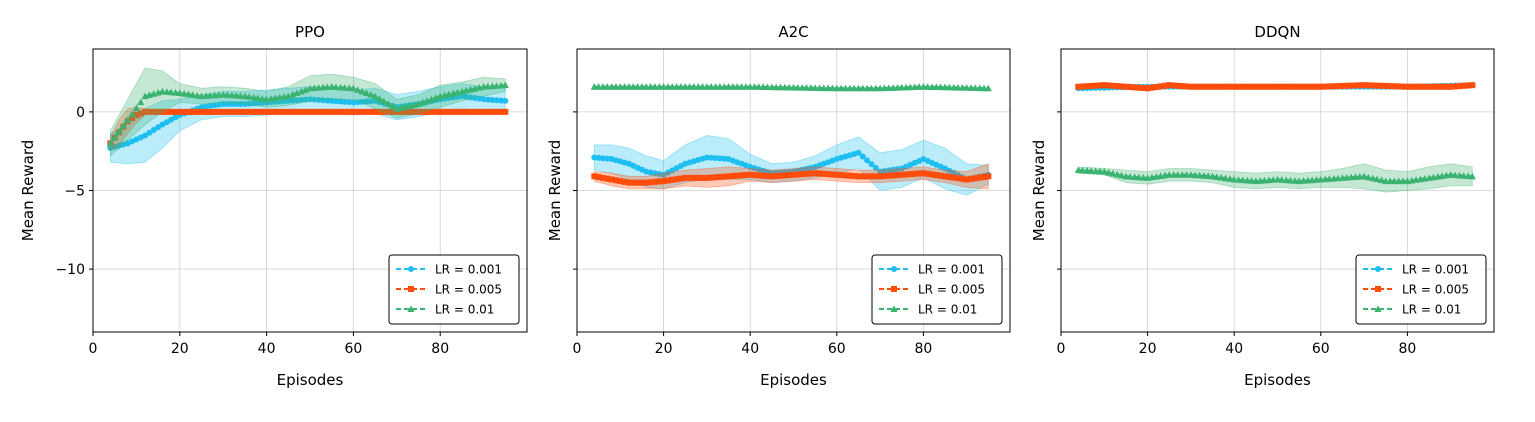 The image size is (1535, 422). What do you see at coordinates (1275, 137) in the screenshot?
I see `plot-area` at bounding box center [1275, 137].